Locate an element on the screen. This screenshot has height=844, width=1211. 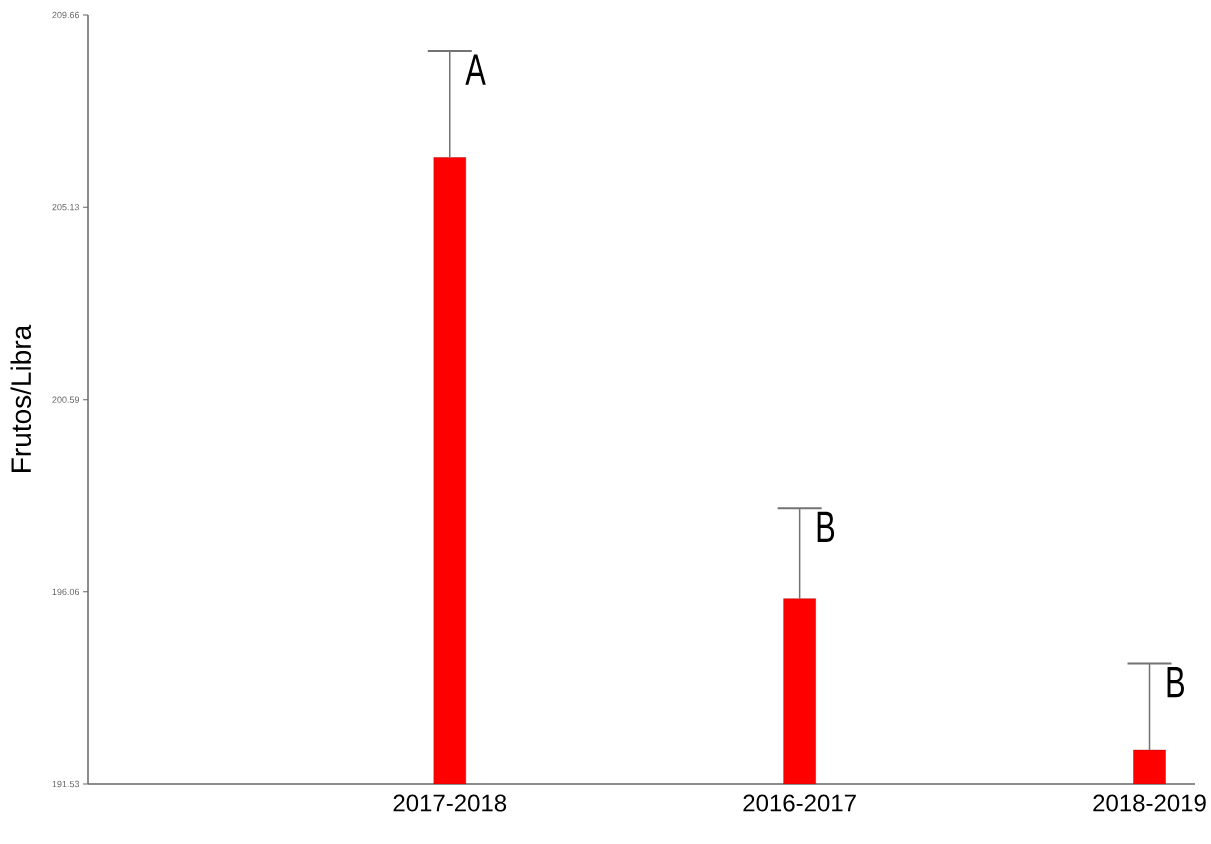
x-tick-label: 2018-2019 is located at coordinates (1149, 803).